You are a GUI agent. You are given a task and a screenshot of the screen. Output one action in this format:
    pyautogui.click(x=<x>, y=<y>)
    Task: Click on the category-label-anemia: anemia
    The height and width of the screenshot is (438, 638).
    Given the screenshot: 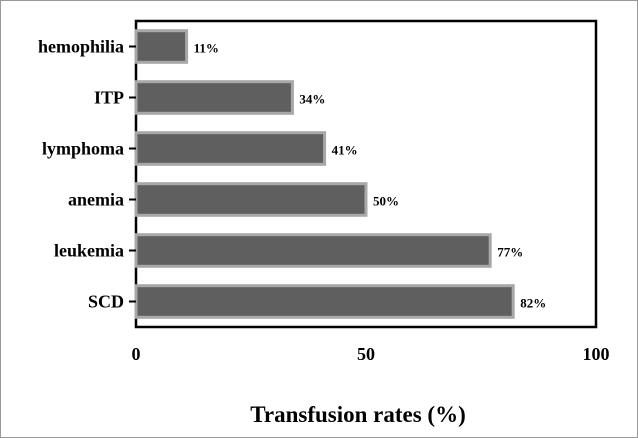 What is the action you would take?
    pyautogui.click(x=96, y=200)
    